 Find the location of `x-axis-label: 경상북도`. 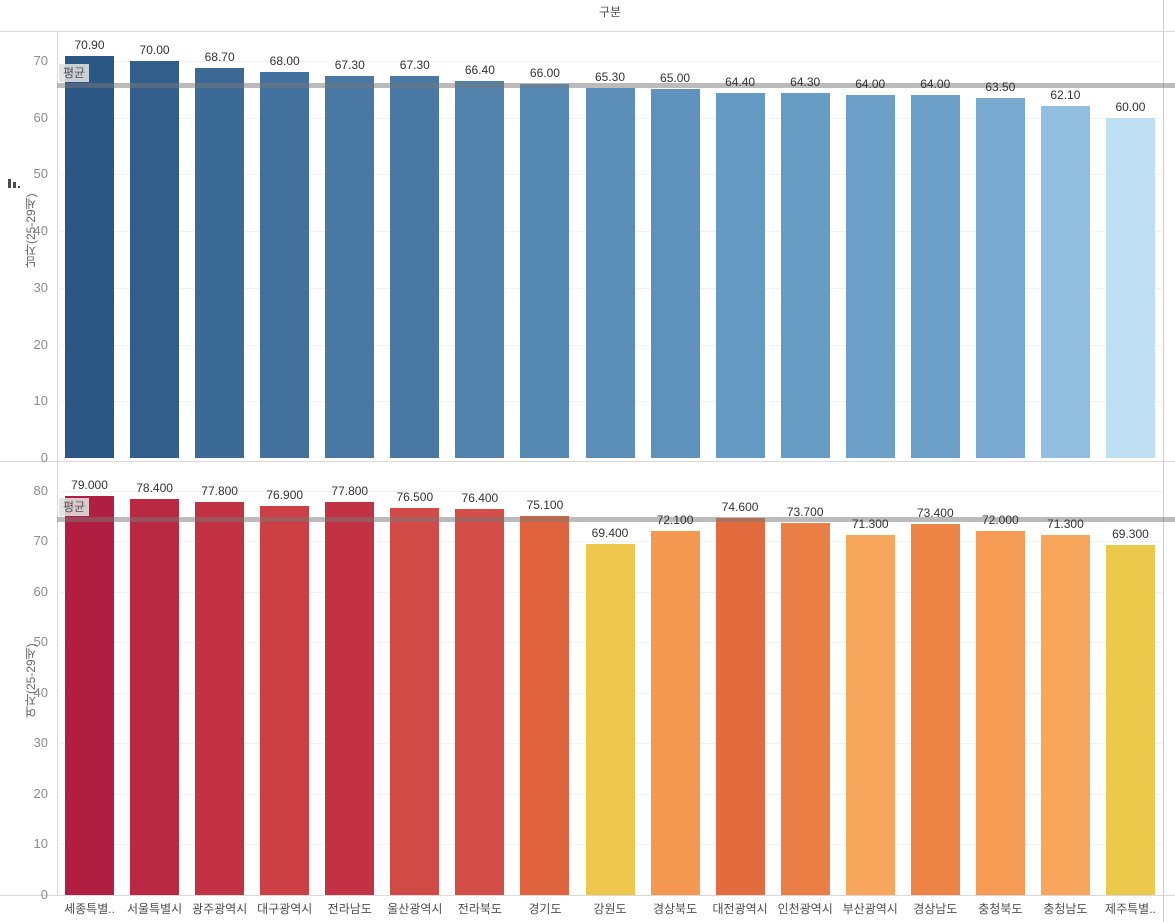

x-axis-label: 경상북도 is located at coordinates (675, 909).